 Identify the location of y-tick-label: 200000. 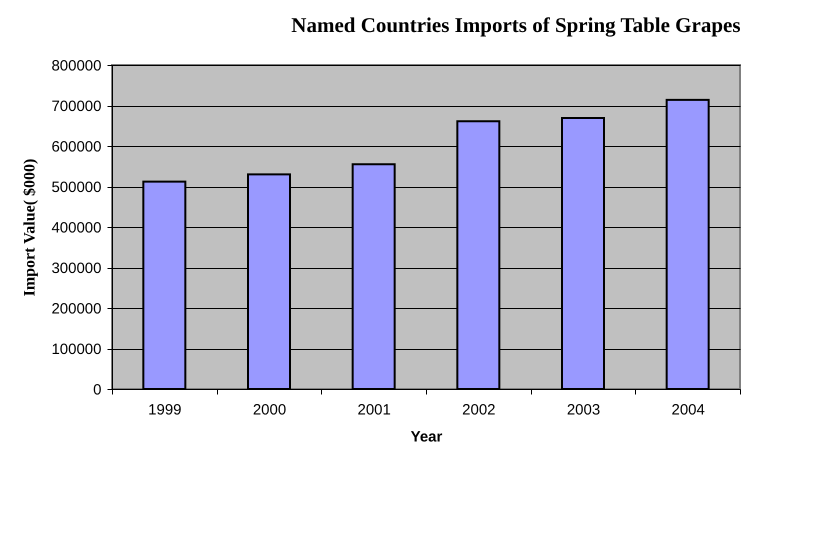
(76, 309).